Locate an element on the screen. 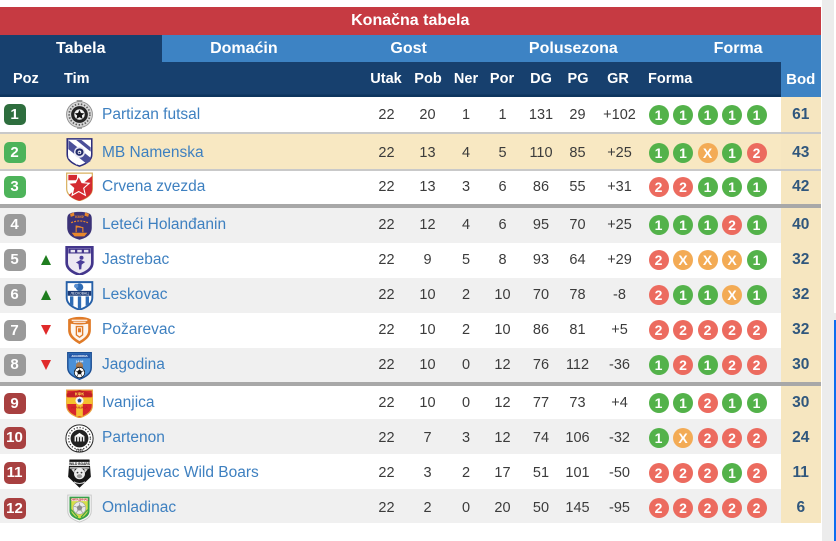  svg-text: 1992 is located at coordinates (79, 450).